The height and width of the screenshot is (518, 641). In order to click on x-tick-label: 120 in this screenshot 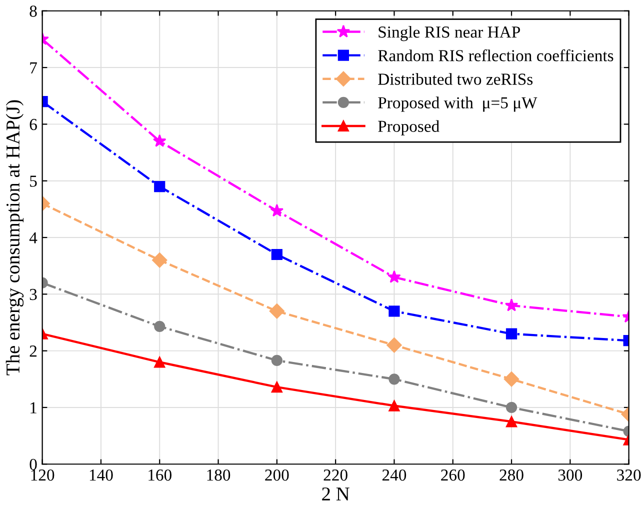, I will do `click(42, 475)`.